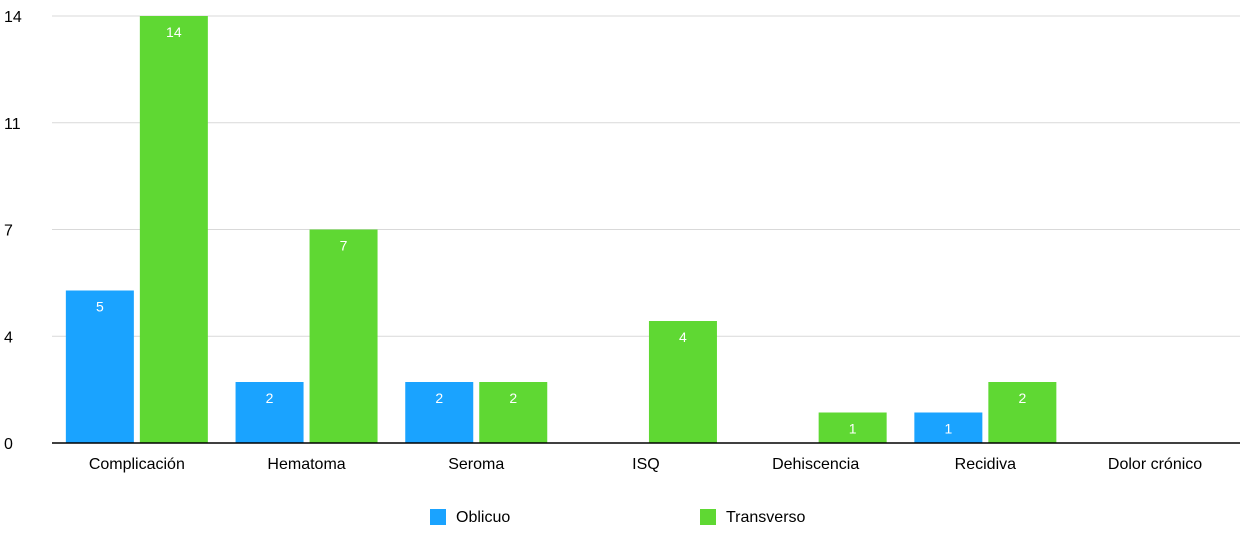  Describe the element at coordinates (100, 307) in the screenshot. I see `data-label: 5` at that location.